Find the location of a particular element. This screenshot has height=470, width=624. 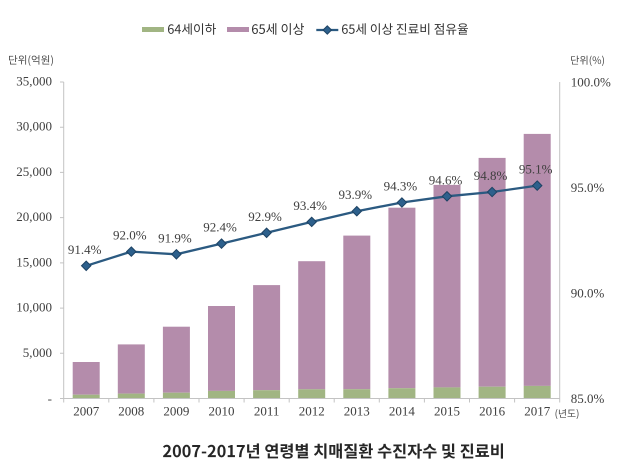

svg-text: 2010 is located at coordinates (222, 410).